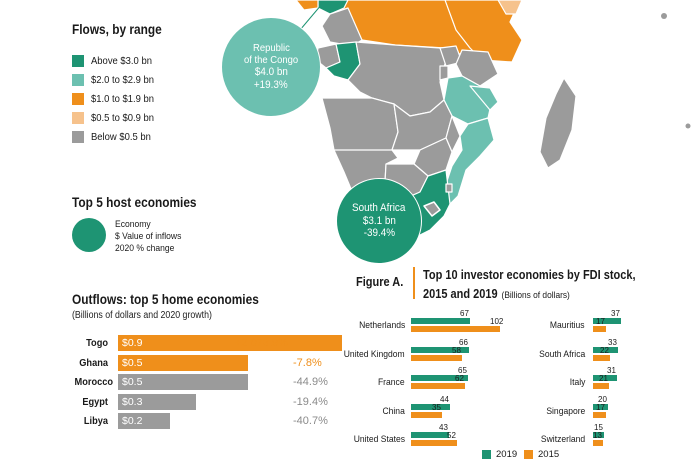  Describe the element at coordinates (310, 421) in the screenshot. I see `outflows-growth: -40.7%` at that location.